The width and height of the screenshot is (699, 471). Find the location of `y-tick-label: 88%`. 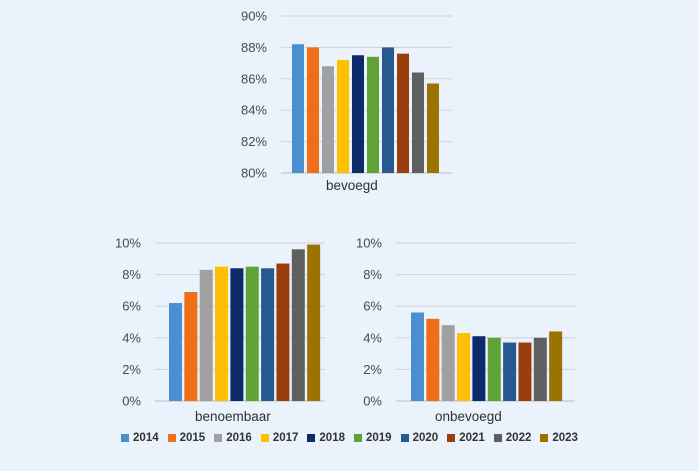

y-tick-label: 88% is located at coordinates (254, 47).